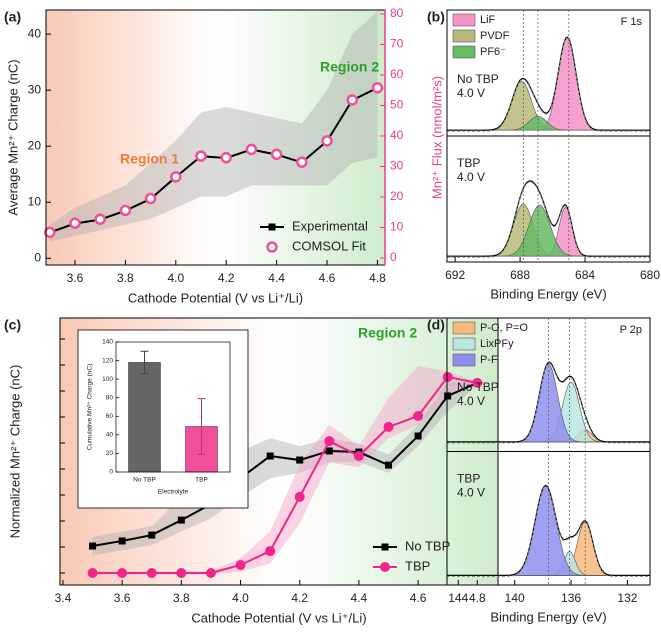 This screenshot has height=632, width=661. What do you see at coordinates (515, 598) in the screenshot?
I see `x-tick-label: 140` at bounding box center [515, 598].